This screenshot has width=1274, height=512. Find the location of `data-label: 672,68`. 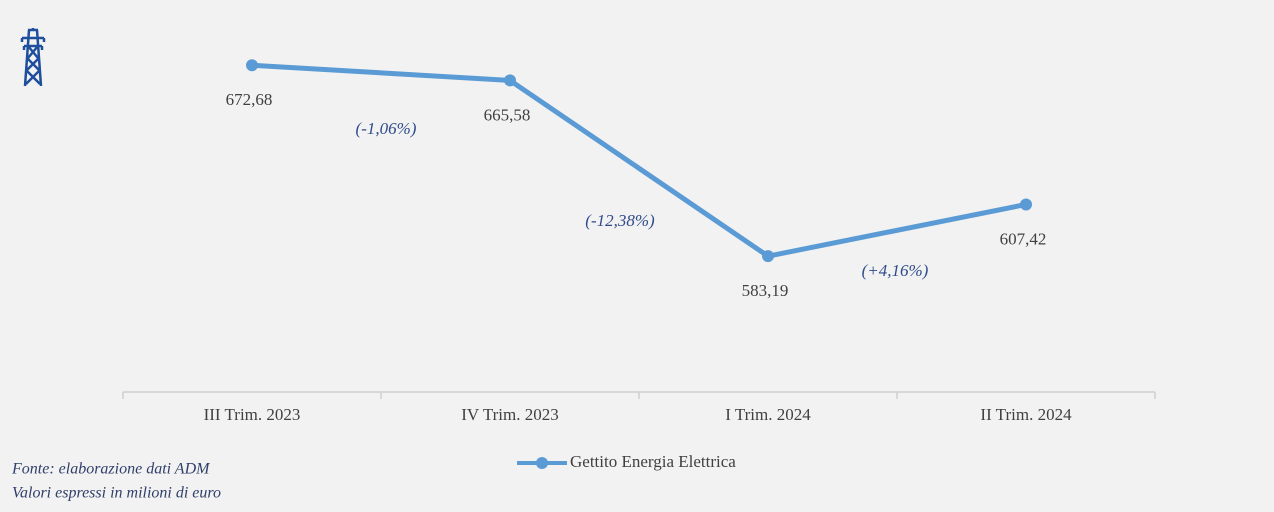

data-label: 672,68 is located at coordinates (249, 99).